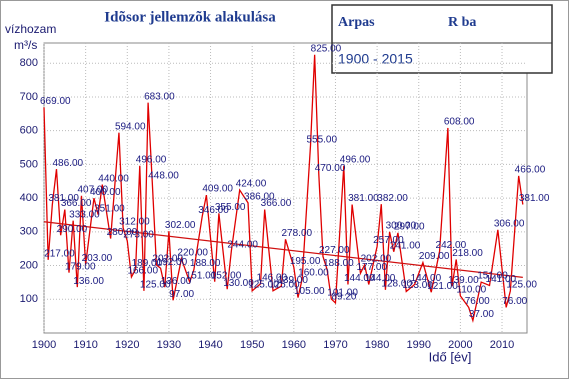 This screenshot has width=569, height=379. Describe the element at coordinates (29, 97) in the screenshot. I see `y-tick-label: 700` at that location.